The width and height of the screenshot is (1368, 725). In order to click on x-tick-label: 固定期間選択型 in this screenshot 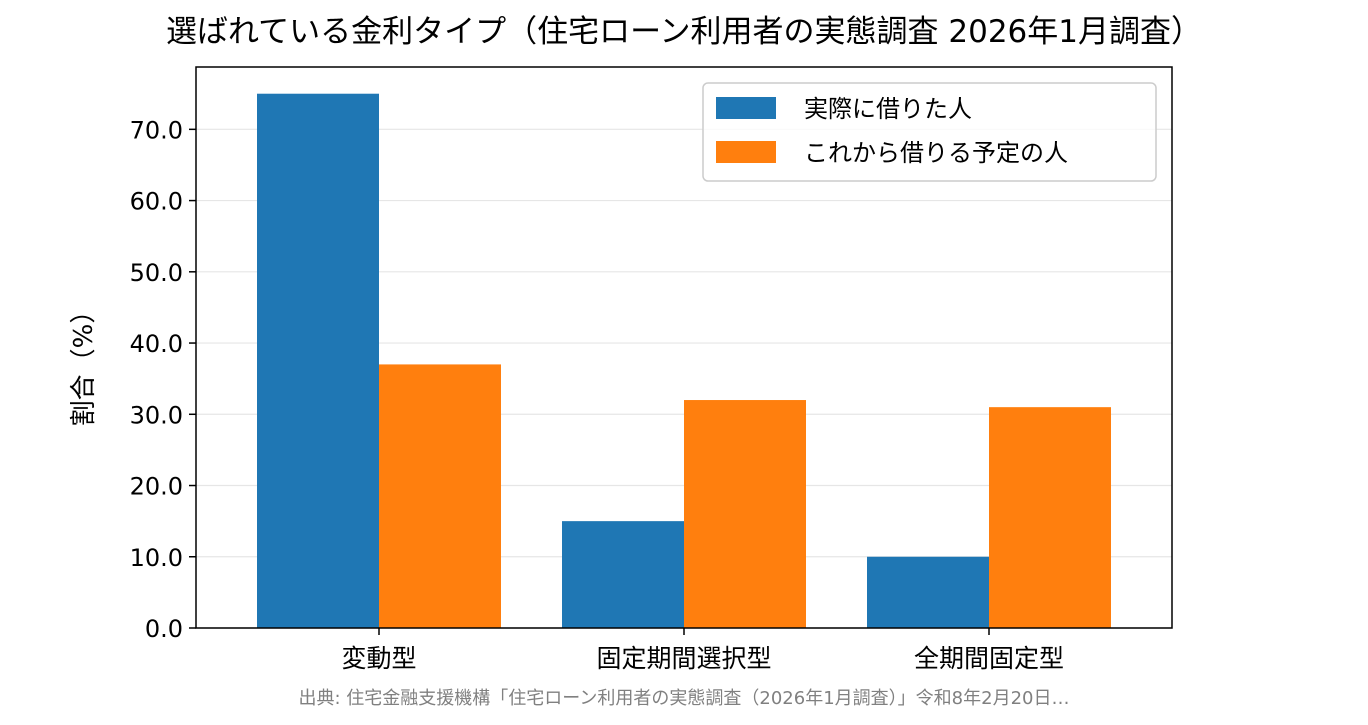, I will do `click(683, 658)`.